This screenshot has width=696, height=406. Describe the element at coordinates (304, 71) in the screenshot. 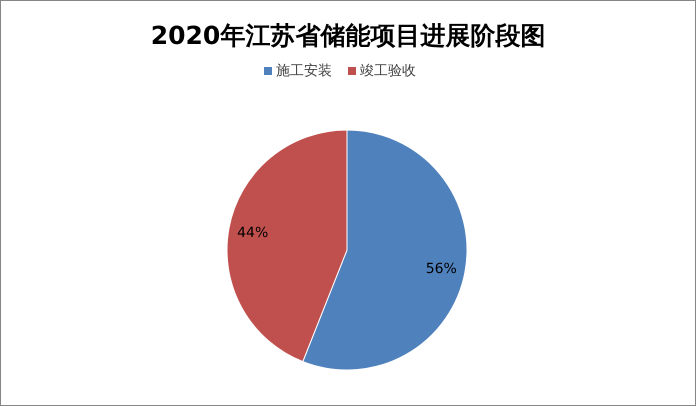

I see `legend-label: 施工安装` at that location.